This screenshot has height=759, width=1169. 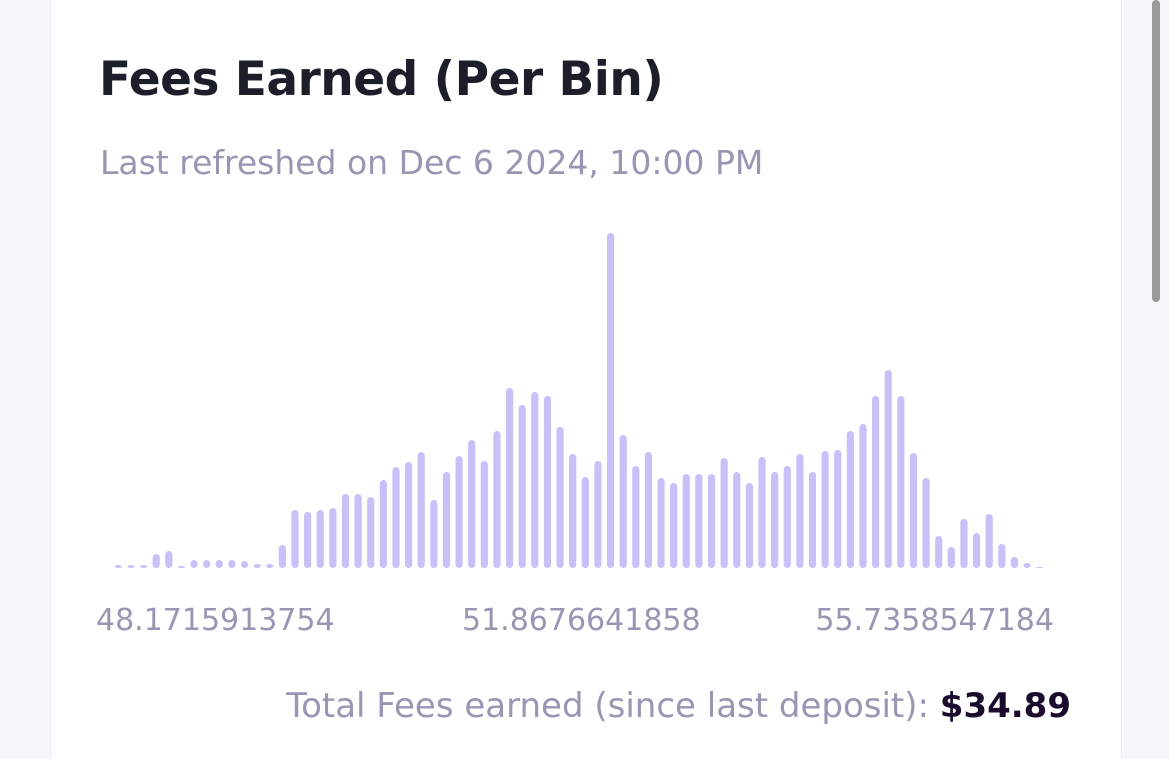 What do you see at coordinates (934, 620) in the screenshot?
I see `x-tick-label: 55.7358547184` at bounding box center [934, 620].